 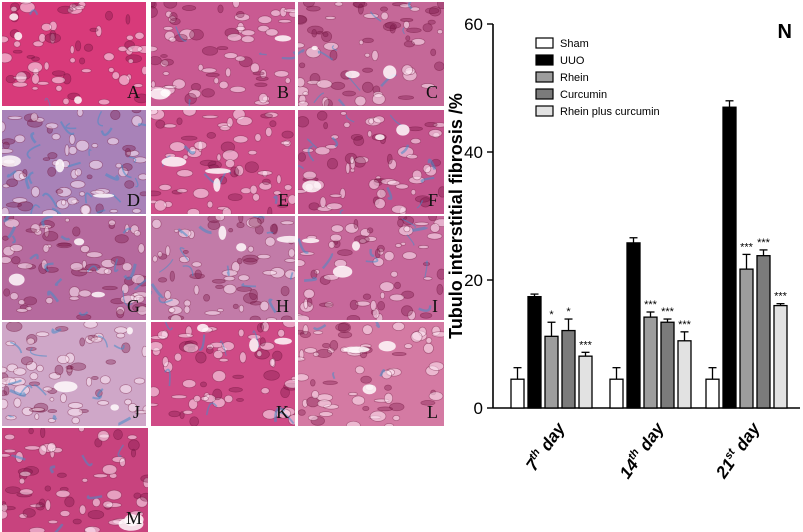 I want to click on legend-label: Sham, so click(x=574, y=44).